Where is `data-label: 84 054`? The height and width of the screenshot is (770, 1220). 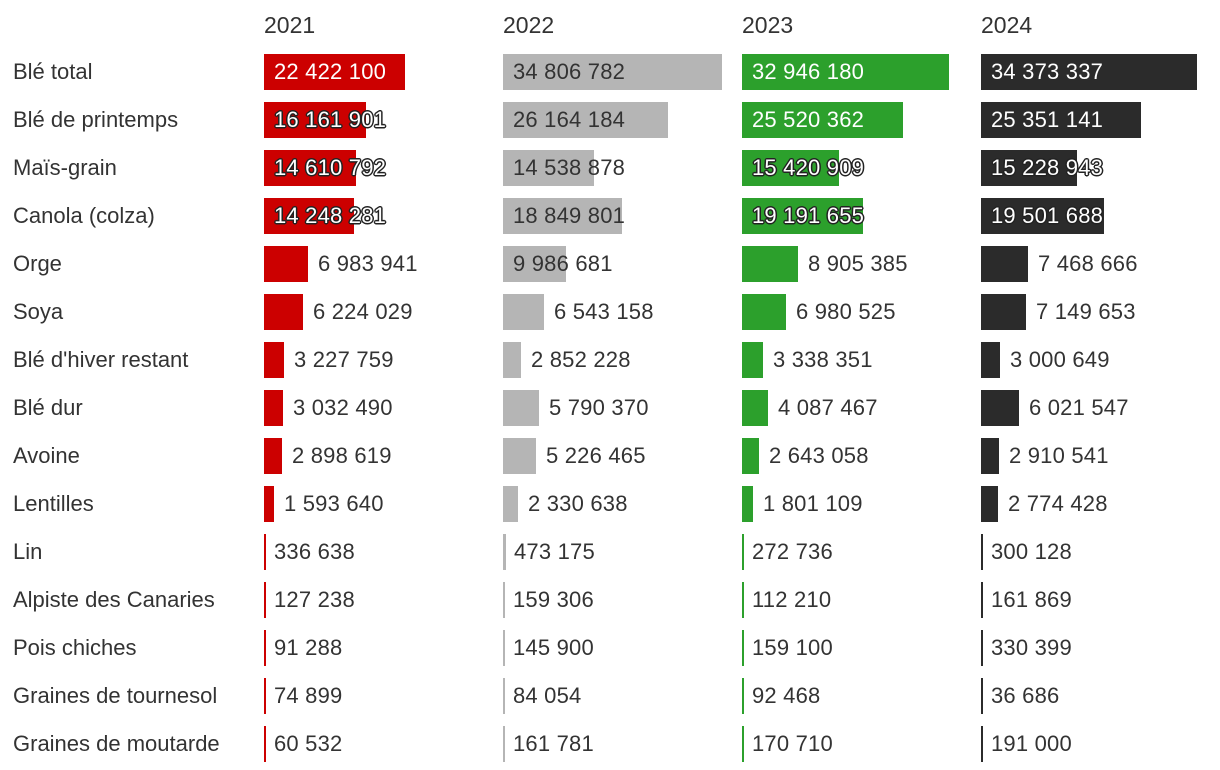
data-label: 84 054 is located at coordinates (547, 695).